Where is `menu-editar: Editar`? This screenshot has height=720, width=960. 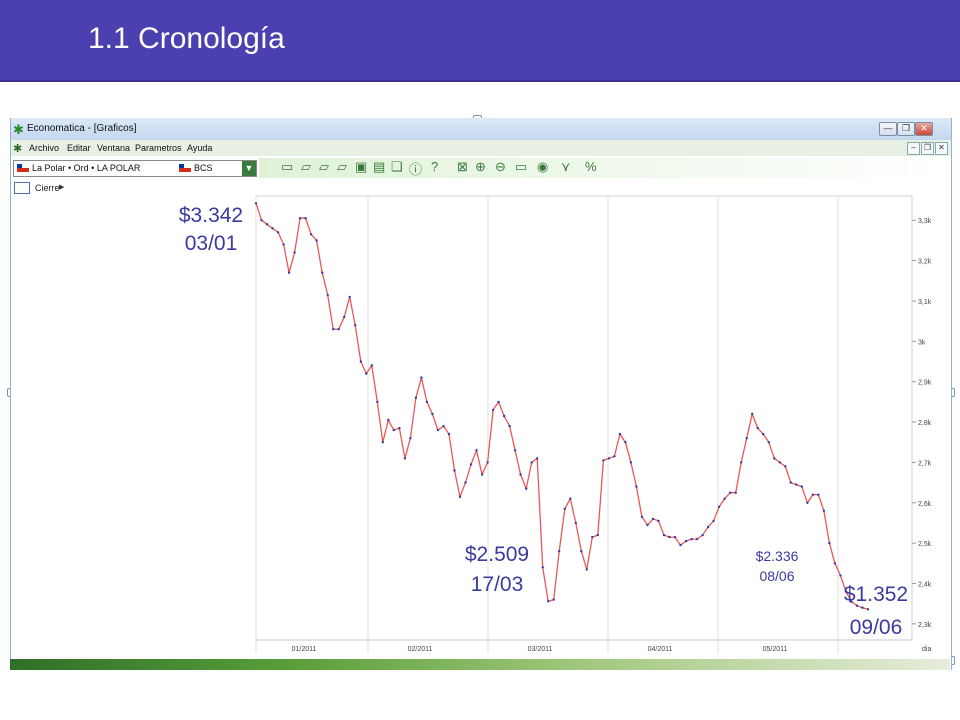 menu-editar: Editar is located at coordinates (79, 148).